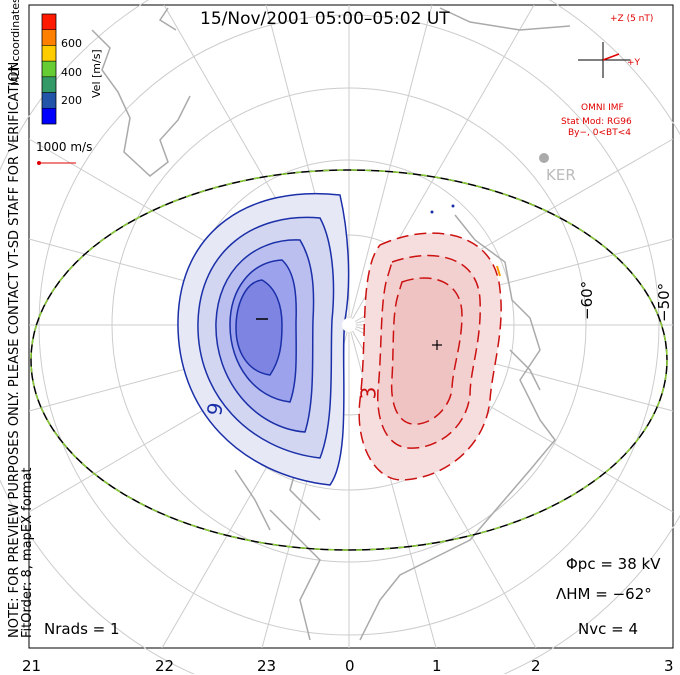 The width and height of the screenshot is (680, 675). What do you see at coordinates (71, 100) in the screenshot?
I see `scale-tick-label: 200` at bounding box center [71, 100].